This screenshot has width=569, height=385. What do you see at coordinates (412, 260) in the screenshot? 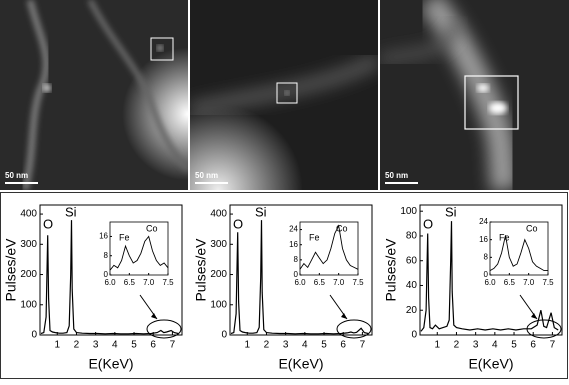
I see `y-tick-label: 60` at bounding box center [412, 260].